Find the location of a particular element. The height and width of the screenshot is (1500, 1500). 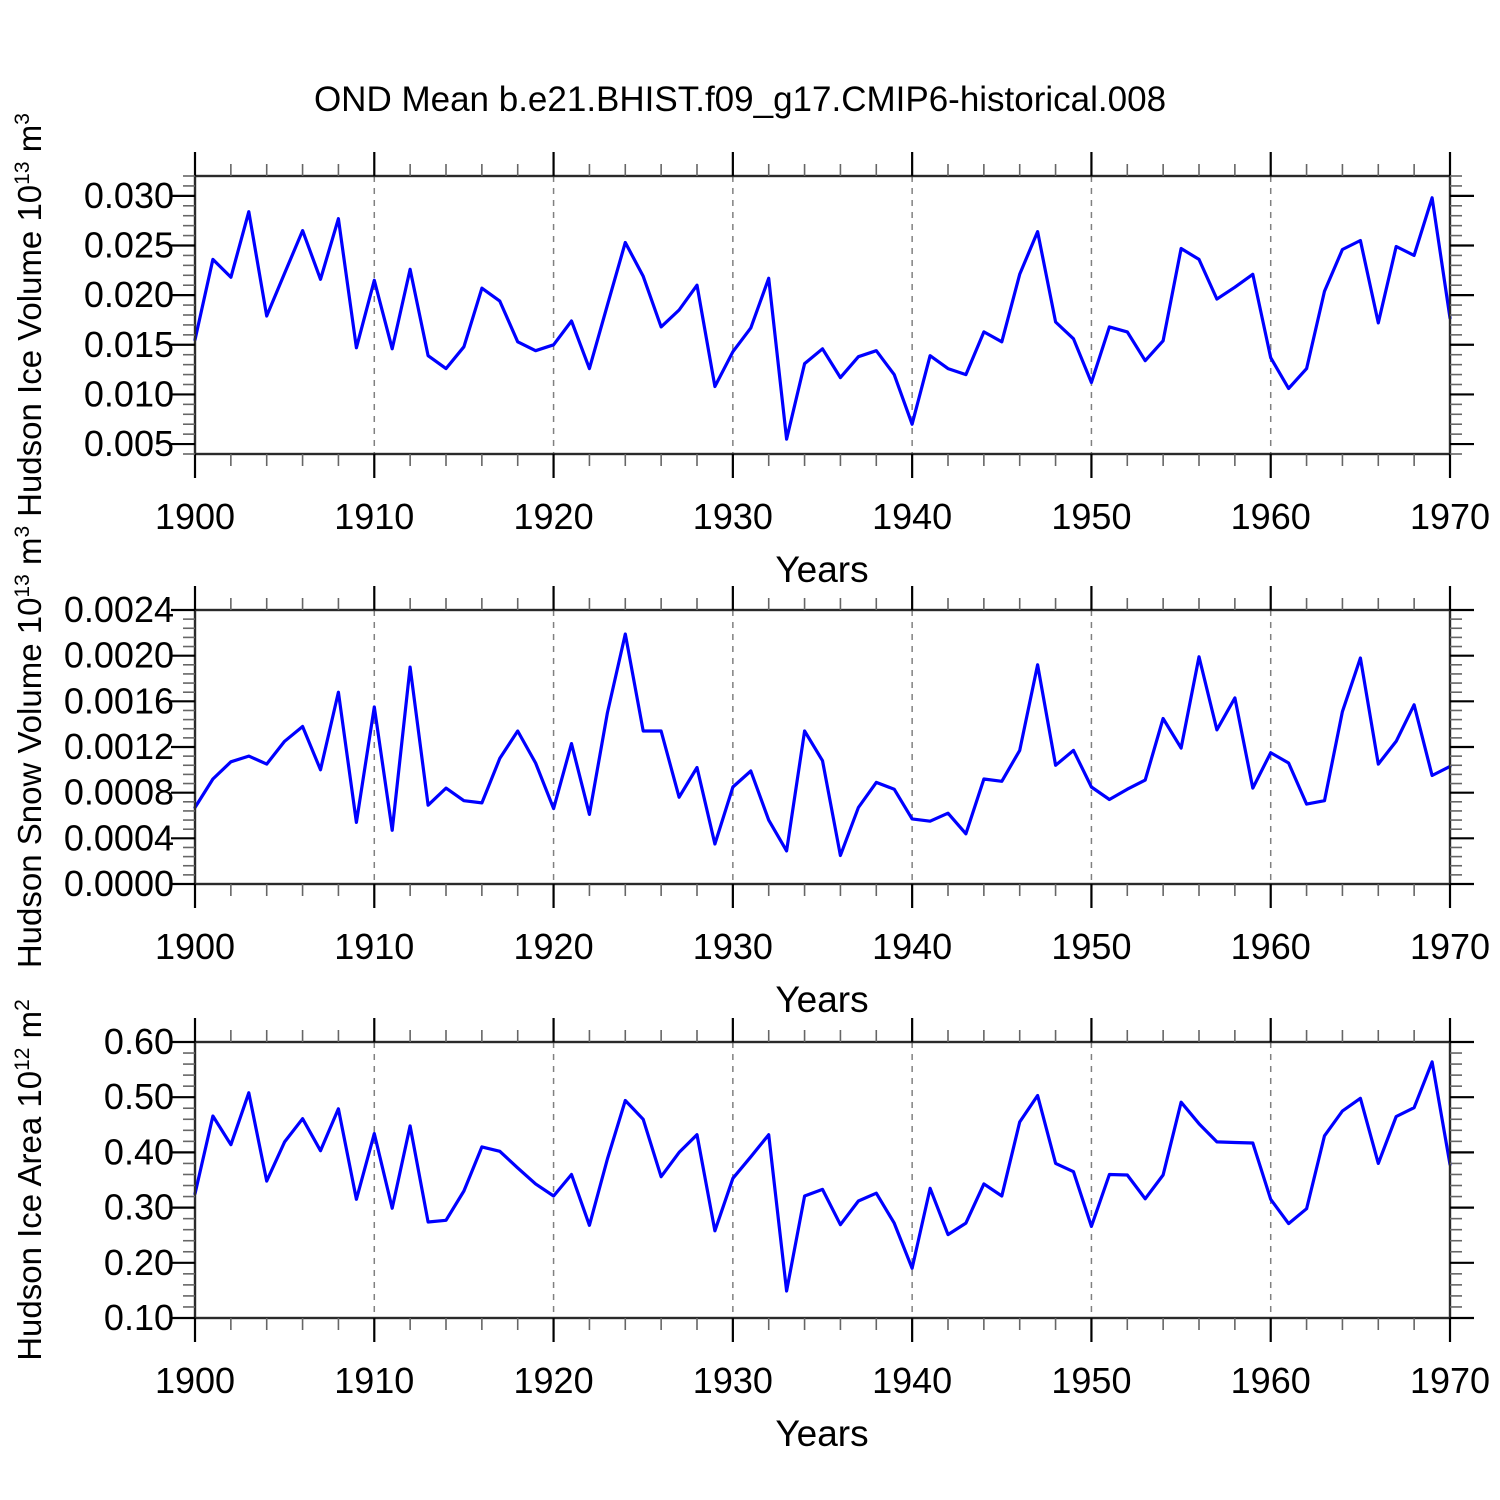

y-tick-label: 0.10 is located at coordinates (139, 1317).